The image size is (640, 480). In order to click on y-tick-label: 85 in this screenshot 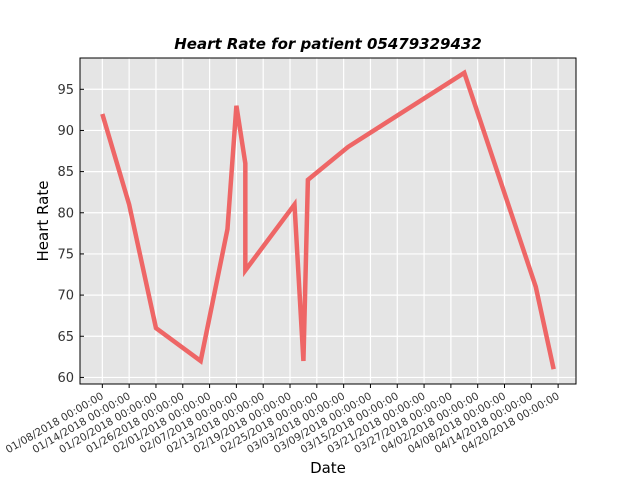, I will do `click(65, 172)`.